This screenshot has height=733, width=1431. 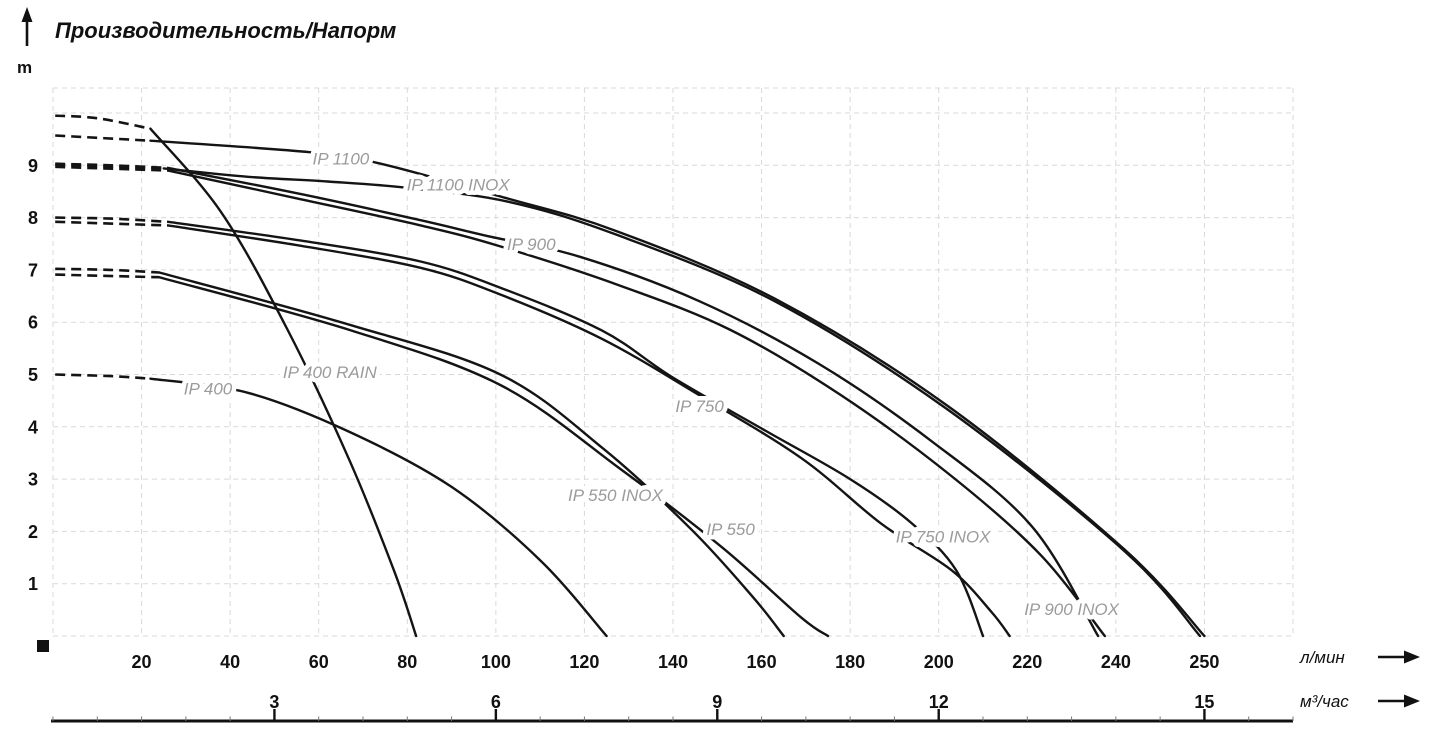 What do you see at coordinates (33, 480) in the screenshot?
I see `y-tick-3: 3` at bounding box center [33, 480].